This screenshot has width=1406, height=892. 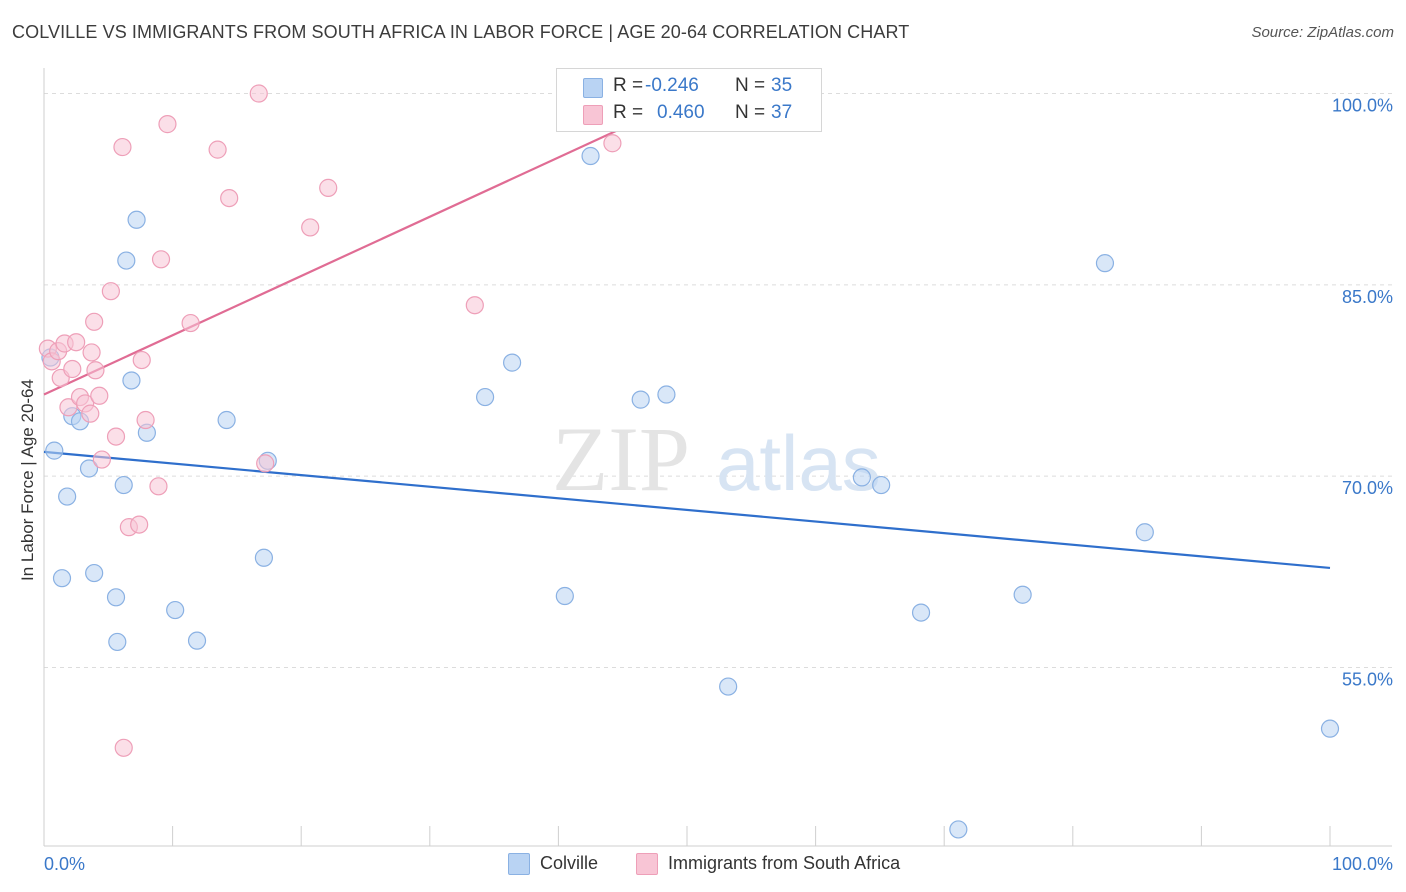 I want to click on source-label: Source: ZipAtlas.com, so click(x=1322, y=32).